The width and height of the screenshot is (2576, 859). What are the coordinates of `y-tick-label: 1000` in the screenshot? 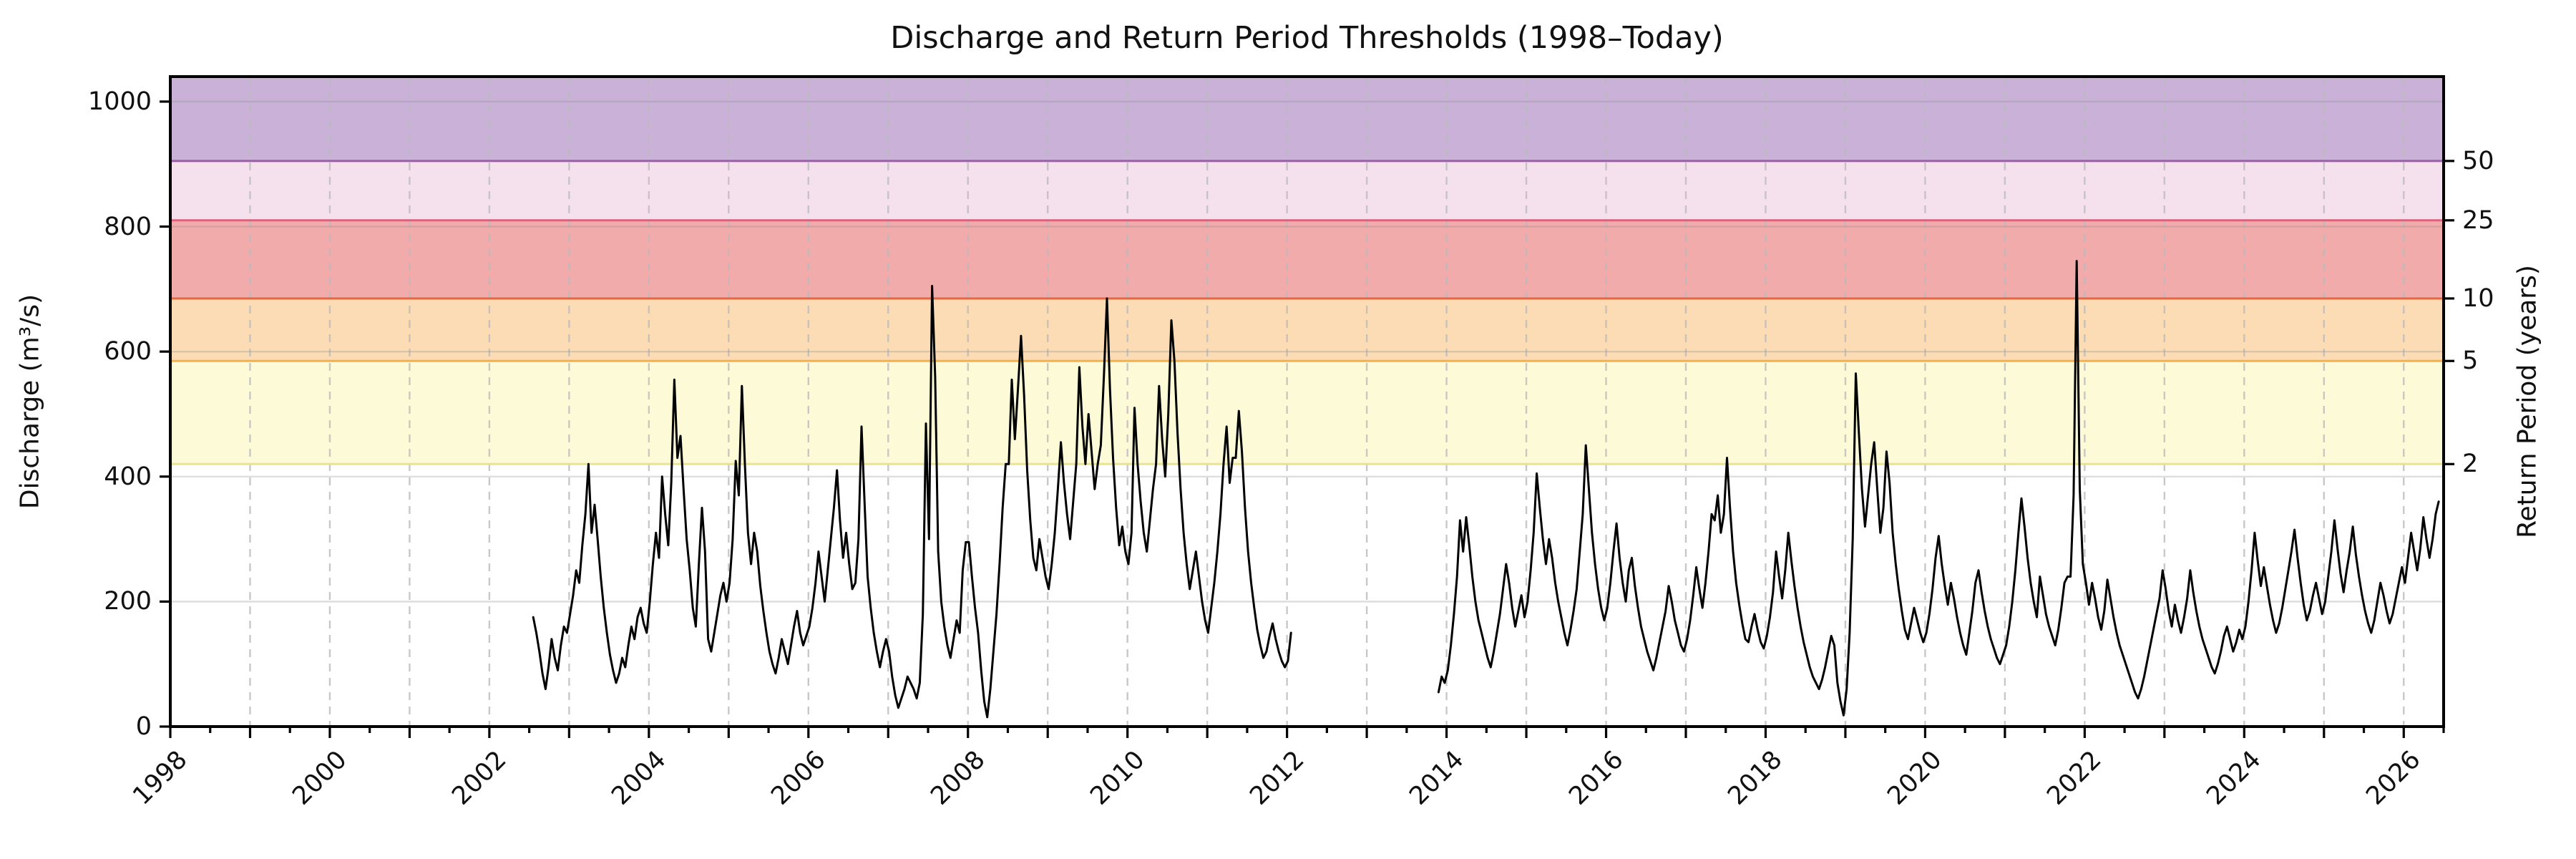 It's located at (119, 101).